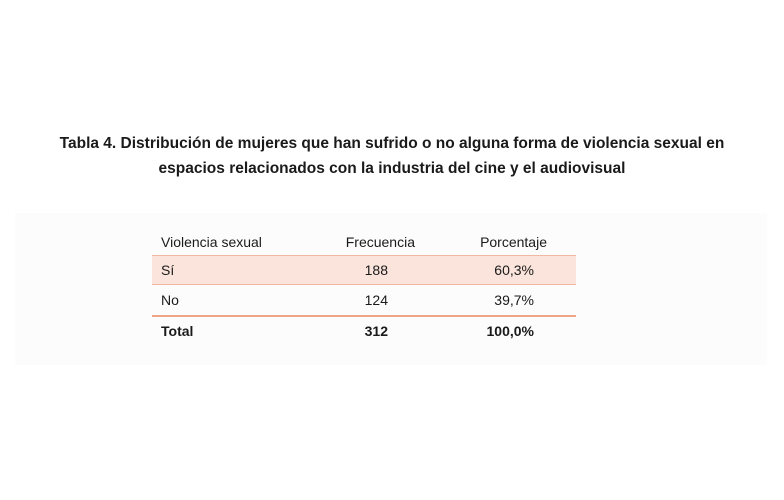  What do you see at coordinates (170, 300) in the screenshot?
I see `cell-category: No` at bounding box center [170, 300].